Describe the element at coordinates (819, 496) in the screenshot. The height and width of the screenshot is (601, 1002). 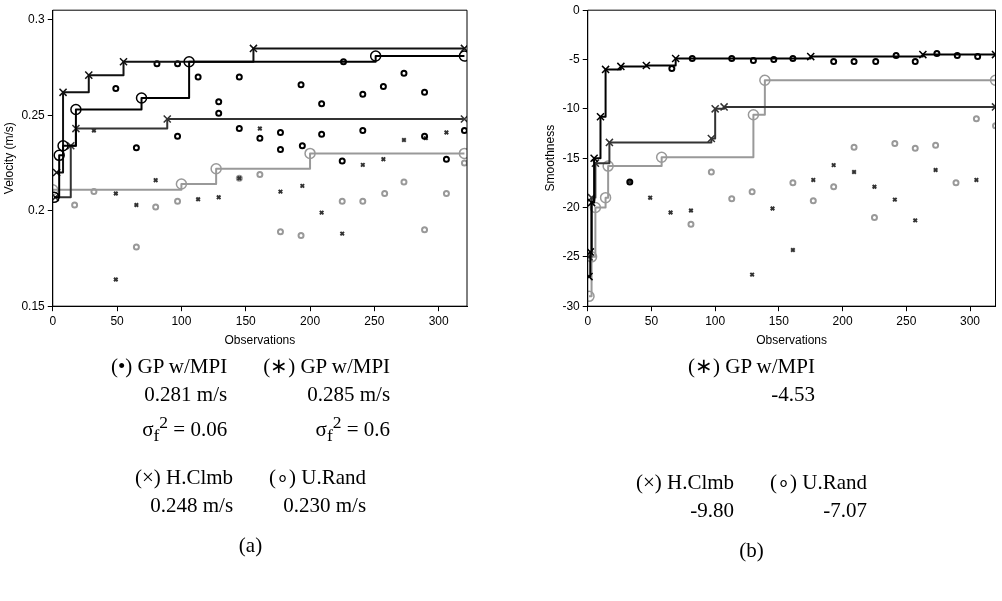
I see `text: (∘) U.Rand -7.07` at that location.